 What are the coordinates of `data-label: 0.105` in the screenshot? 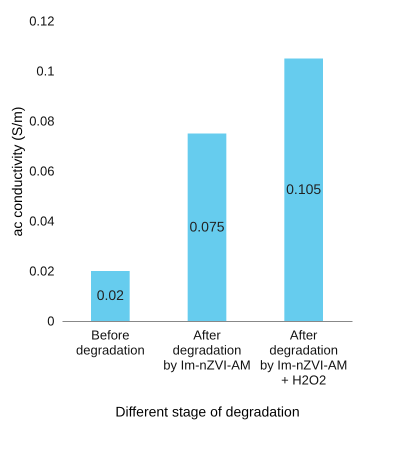 It's located at (304, 188).